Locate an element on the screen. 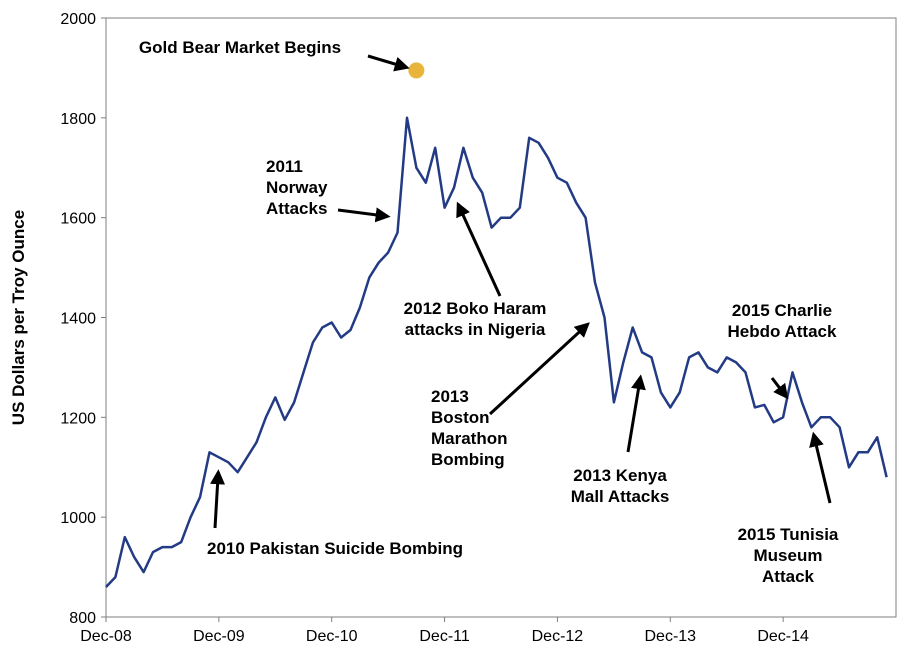 This screenshot has width=911, height=661. annotation-label-line: 2010 Pakistan Suicide Bombing is located at coordinates (335, 548).